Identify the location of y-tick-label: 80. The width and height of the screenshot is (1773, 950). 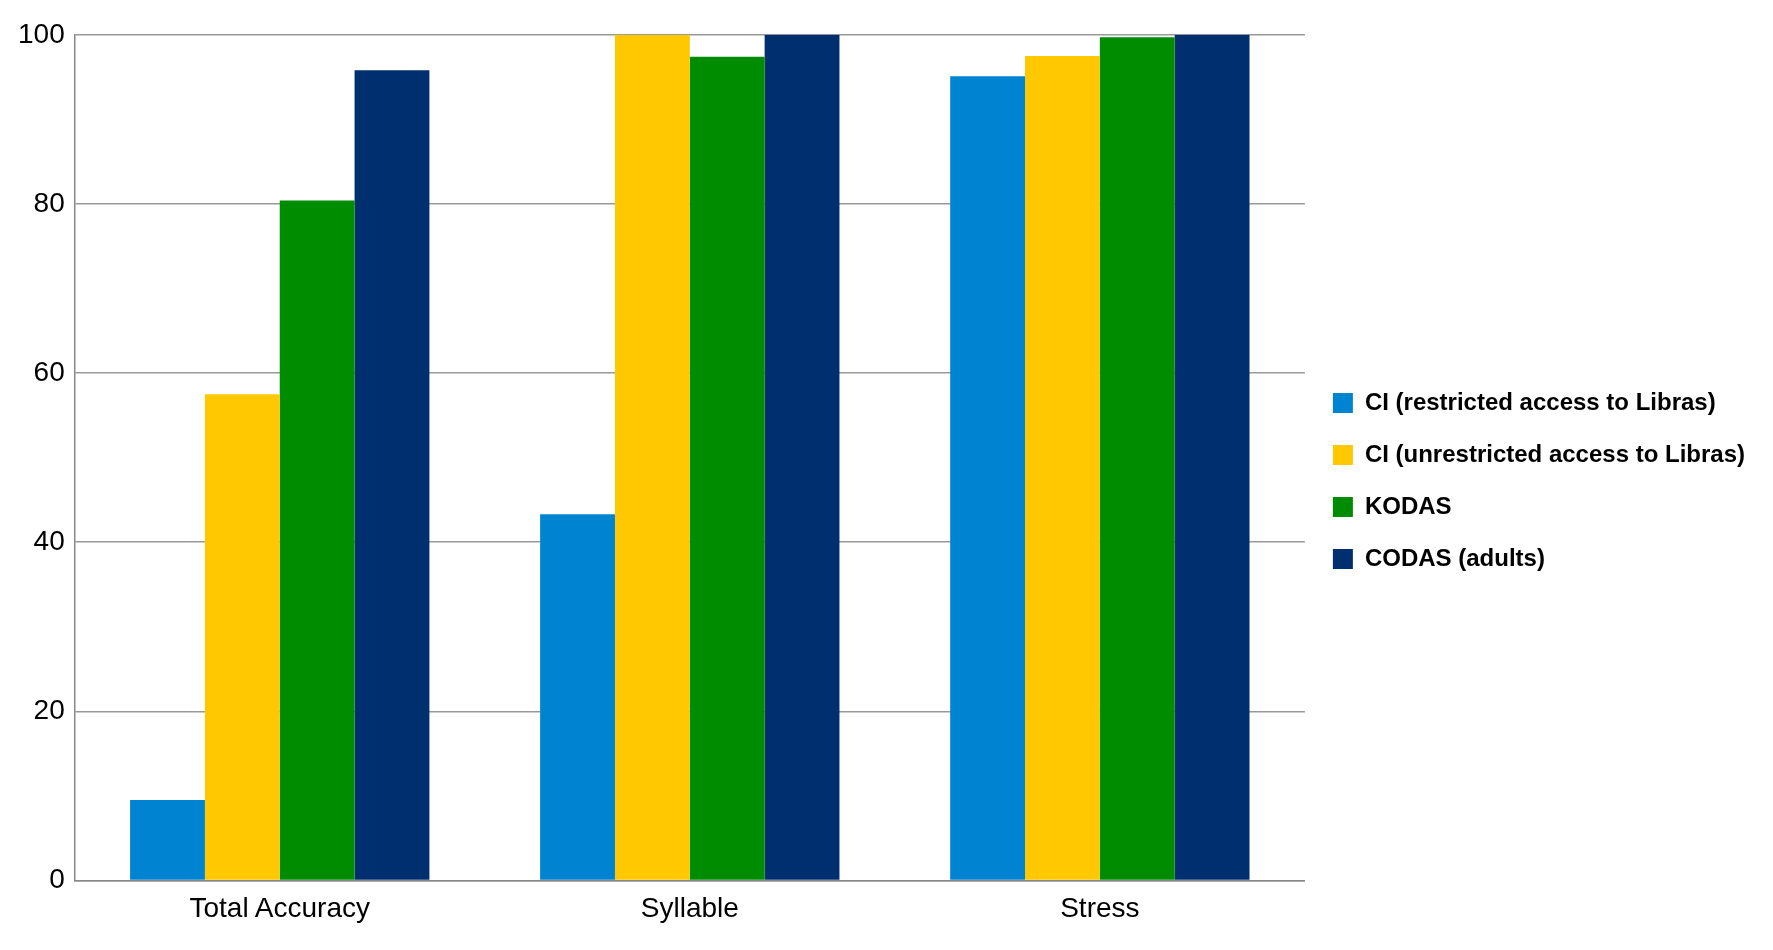
(49, 202).